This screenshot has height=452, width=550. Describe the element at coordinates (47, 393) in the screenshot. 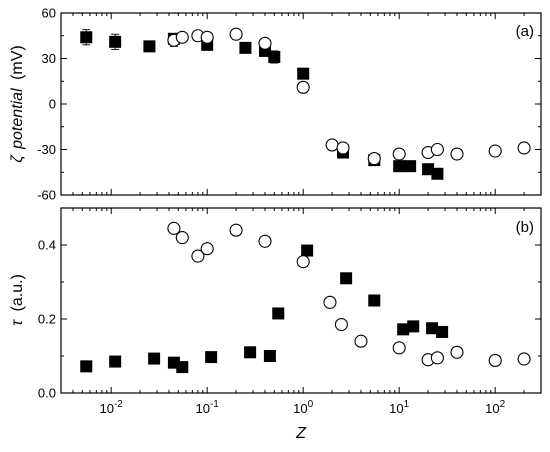

I see `y-tick-label: 0.0` at that location.